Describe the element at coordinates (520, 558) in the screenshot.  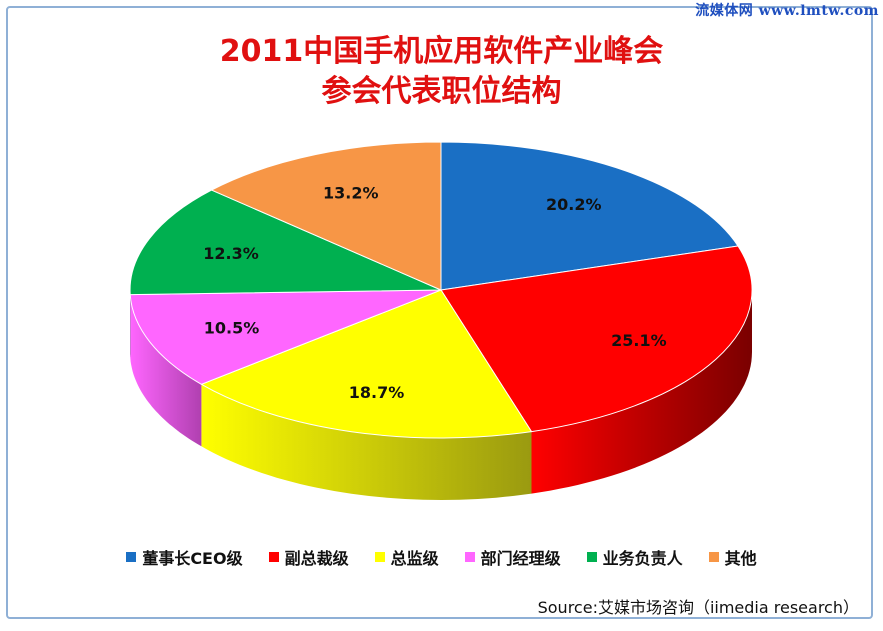
I see `legend-label: 部门经理级` at that location.